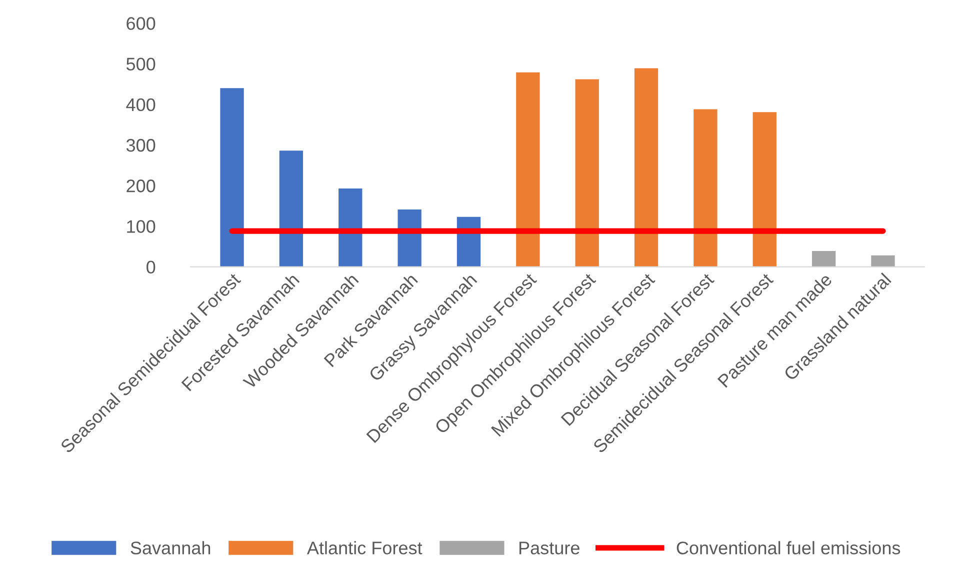  Describe the element at coordinates (141, 186) in the screenshot. I see `y-tick-label: 200` at that location.